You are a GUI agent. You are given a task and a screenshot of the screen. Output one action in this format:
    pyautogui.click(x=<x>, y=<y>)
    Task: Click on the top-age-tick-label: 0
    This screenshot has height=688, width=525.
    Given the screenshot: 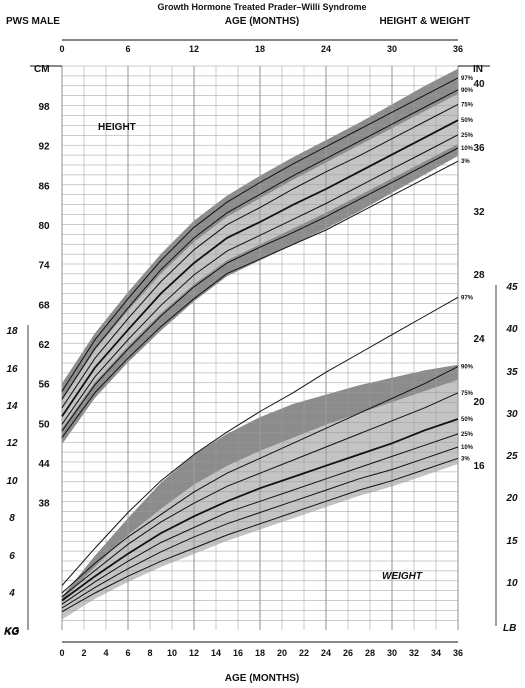 What is the action you would take?
    pyautogui.click(x=61, y=49)
    